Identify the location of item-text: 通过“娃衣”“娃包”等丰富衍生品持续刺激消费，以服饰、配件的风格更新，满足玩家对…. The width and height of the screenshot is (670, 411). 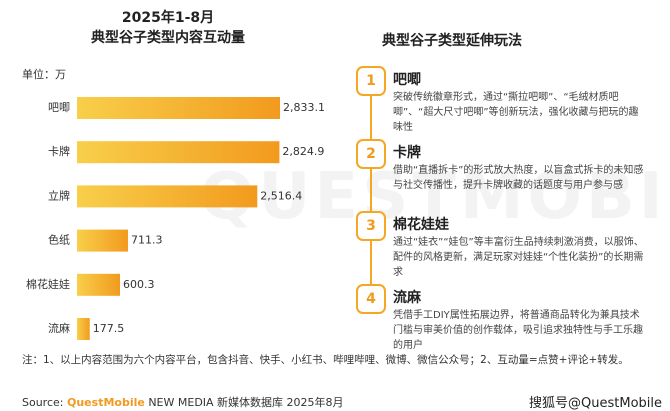
(518, 257).